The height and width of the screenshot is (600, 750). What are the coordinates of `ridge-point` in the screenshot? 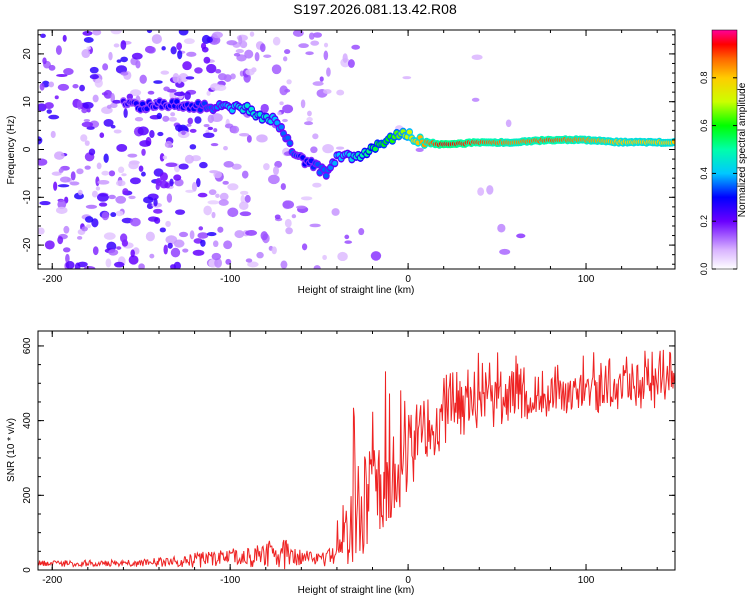 It's located at (326, 176).